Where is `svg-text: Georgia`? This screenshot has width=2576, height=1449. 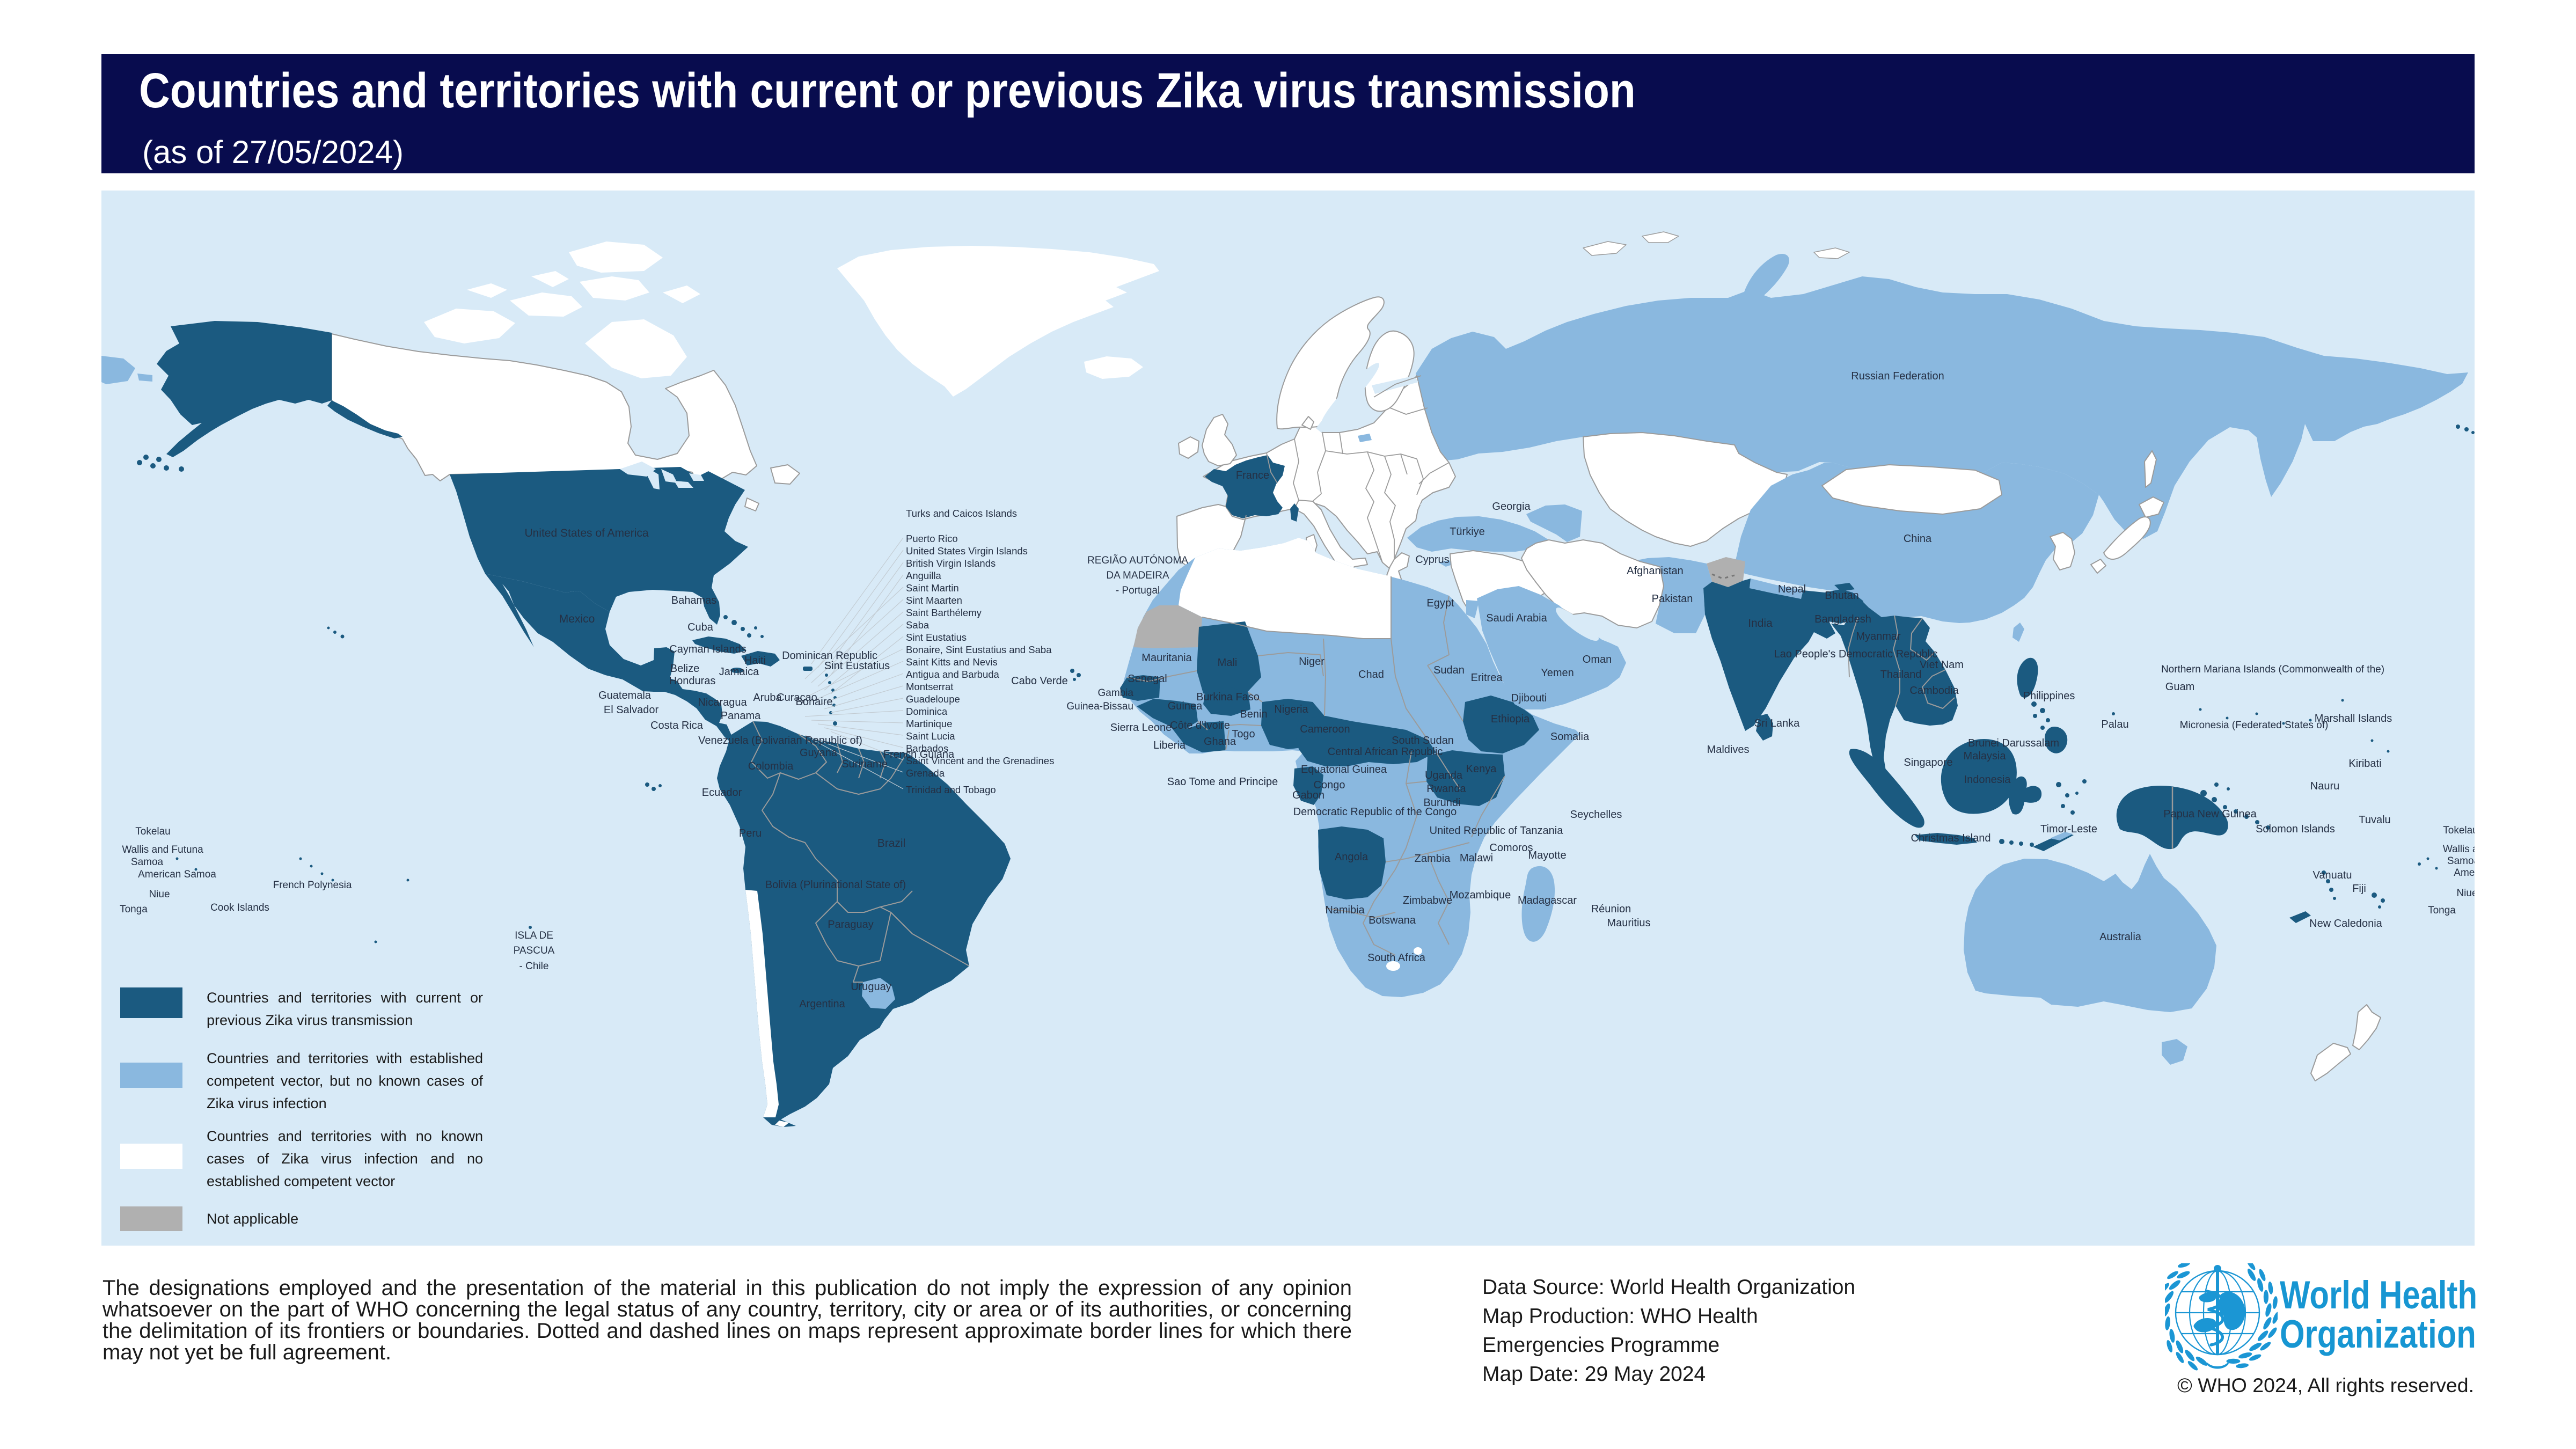 svg-text: Georgia is located at coordinates (1511, 507).